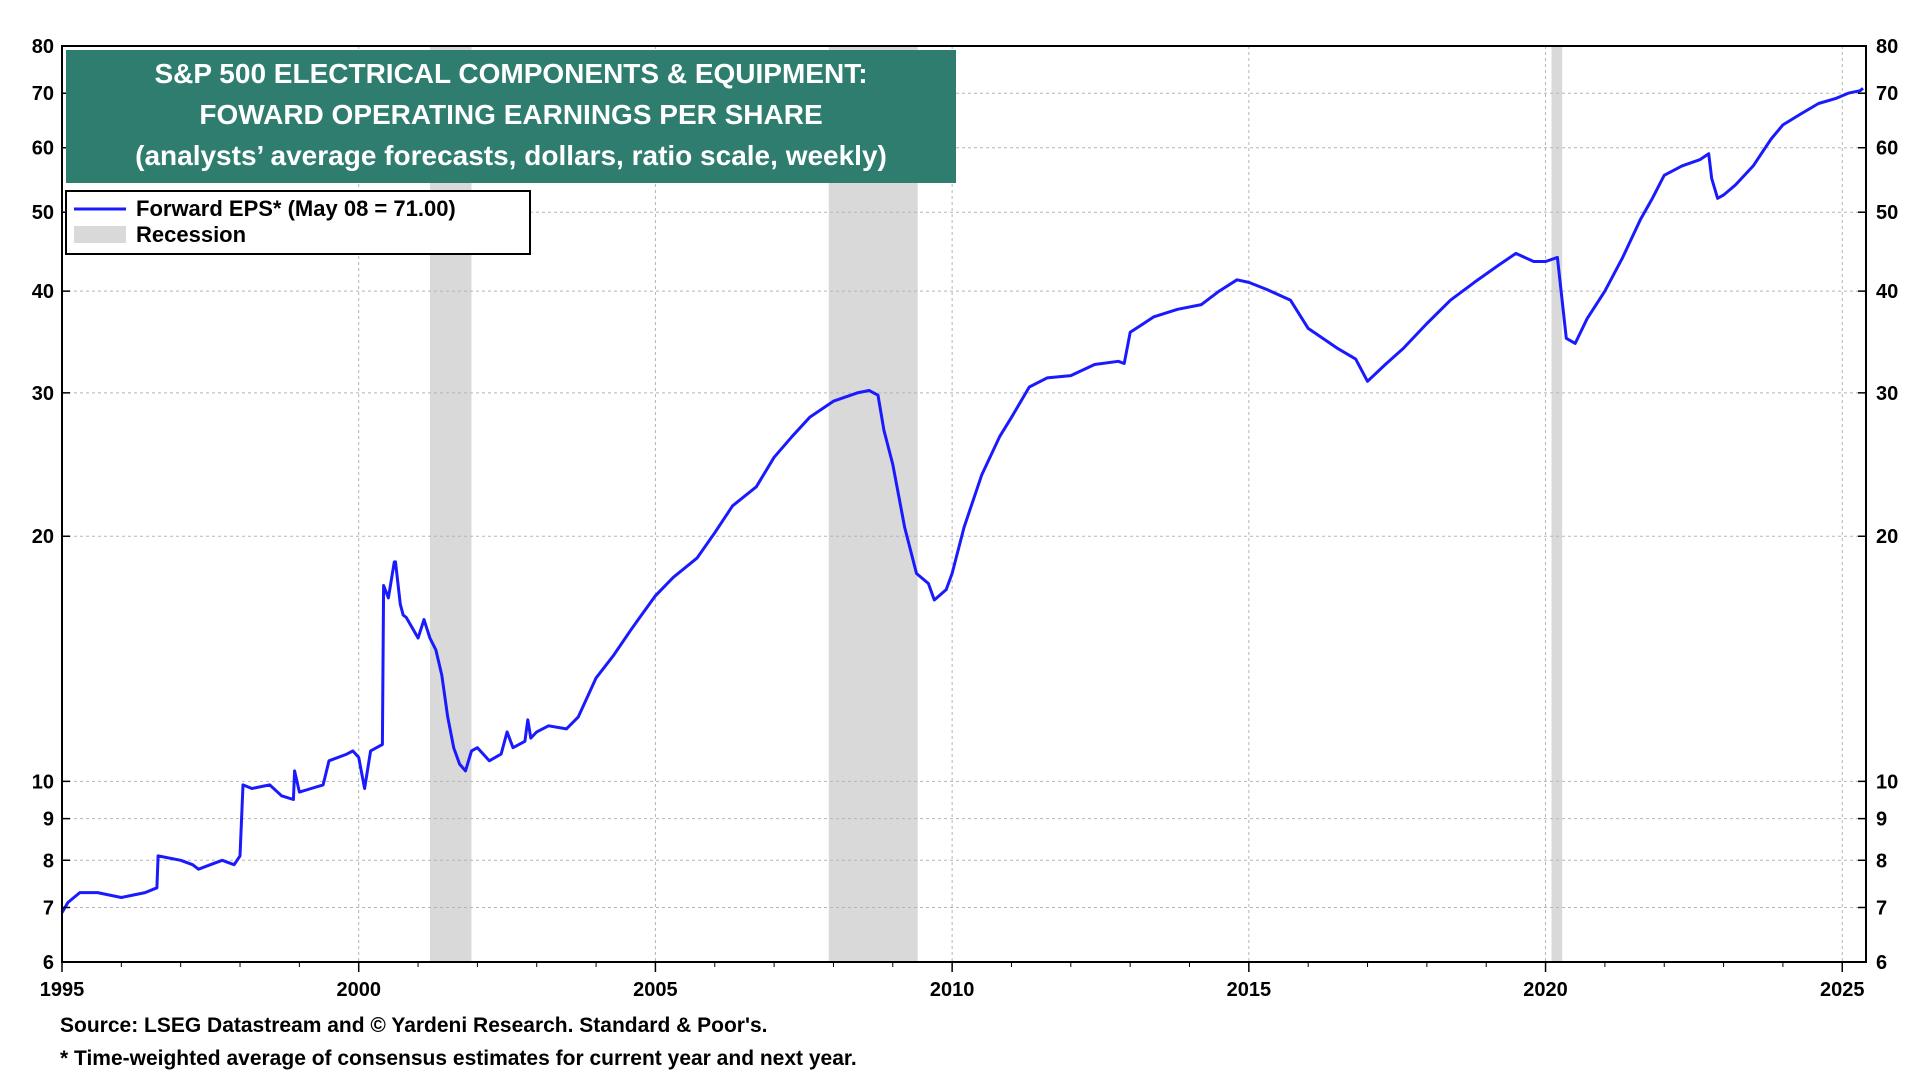 Image resolution: width=1920 pixels, height=1080 pixels. Describe the element at coordinates (43, 94) in the screenshot. I see `y-tick-label-left: 70` at that location.